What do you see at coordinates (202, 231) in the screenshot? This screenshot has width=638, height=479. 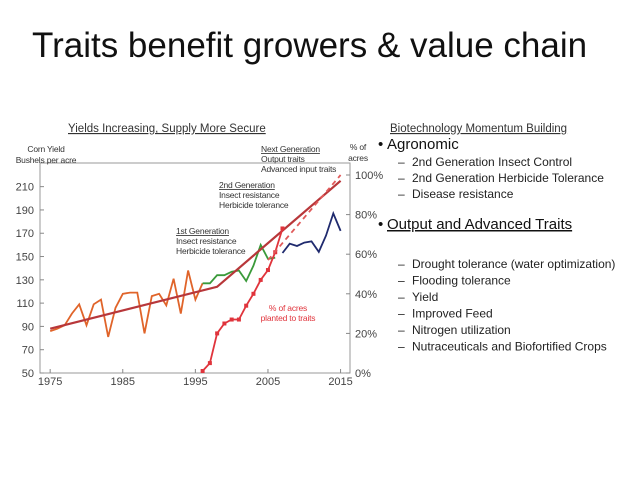 I see `annotation: 1st Generation` at bounding box center [202, 231].